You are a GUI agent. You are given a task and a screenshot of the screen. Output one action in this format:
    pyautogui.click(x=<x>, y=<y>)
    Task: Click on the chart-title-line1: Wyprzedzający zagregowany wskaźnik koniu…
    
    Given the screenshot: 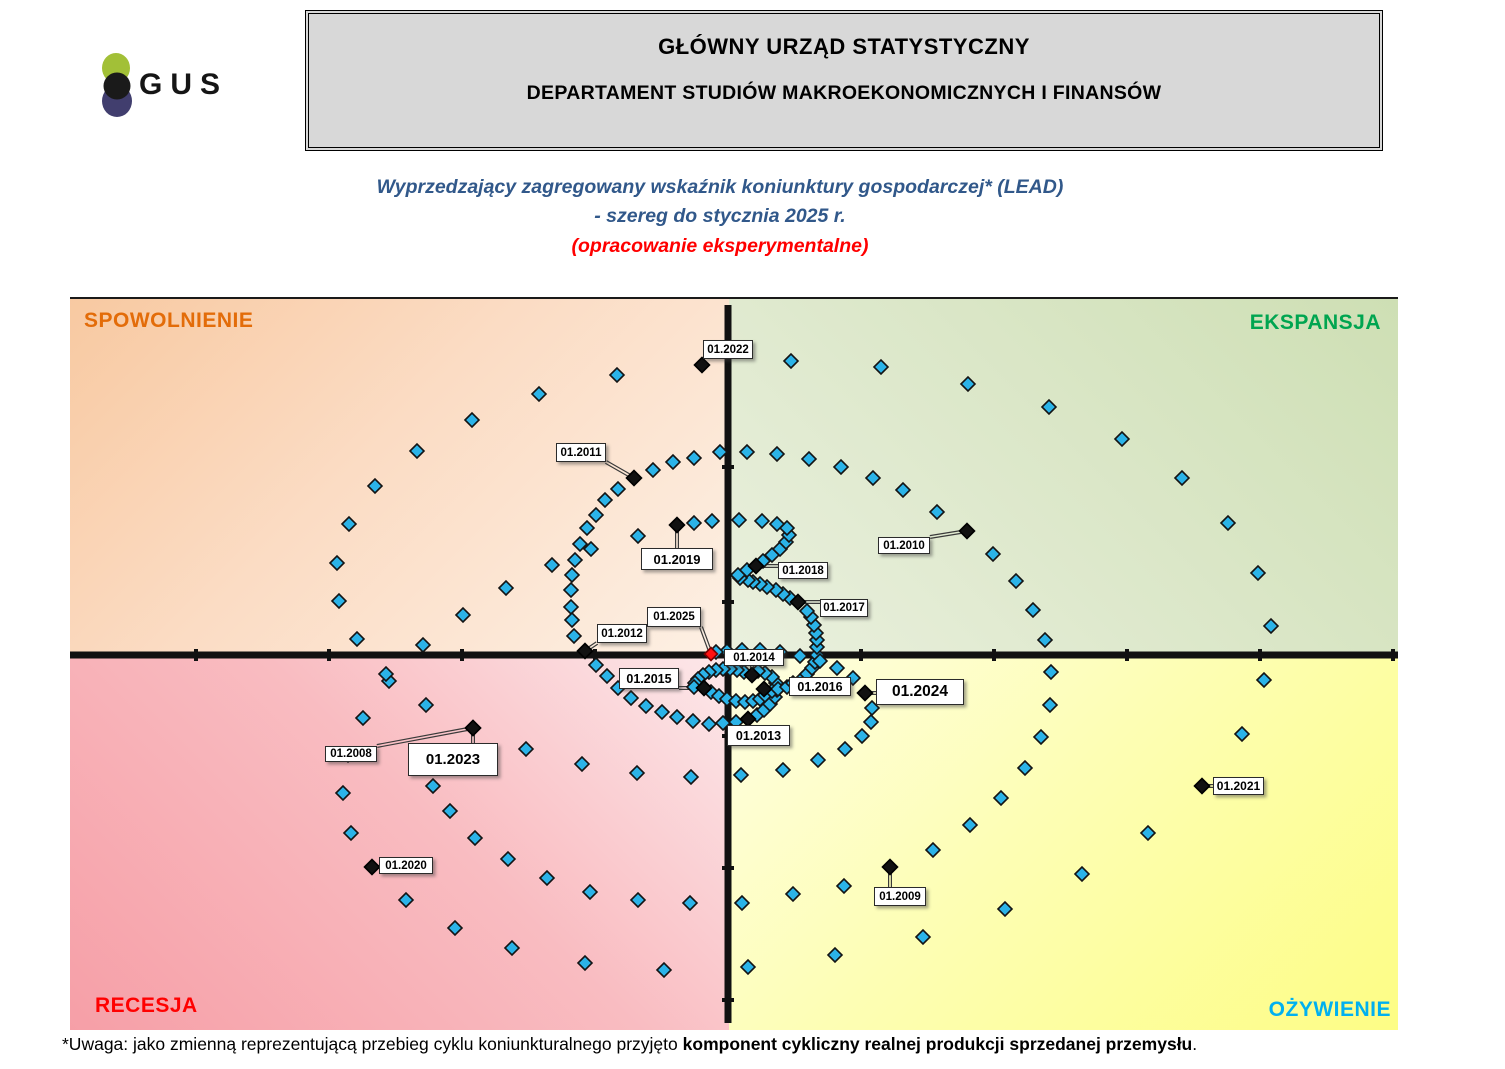 What is the action you would take?
    pyautogui.click(x=720, y=187)
    